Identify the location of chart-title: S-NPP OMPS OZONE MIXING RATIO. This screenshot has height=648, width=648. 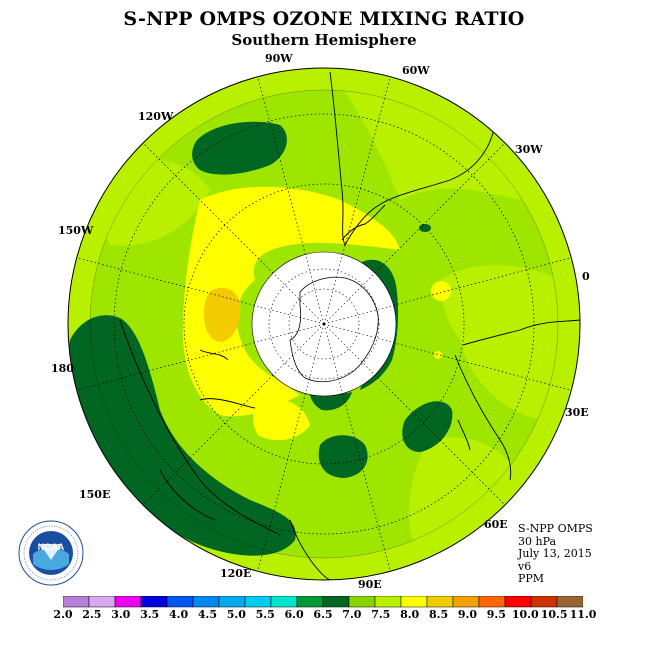
(324, 19).